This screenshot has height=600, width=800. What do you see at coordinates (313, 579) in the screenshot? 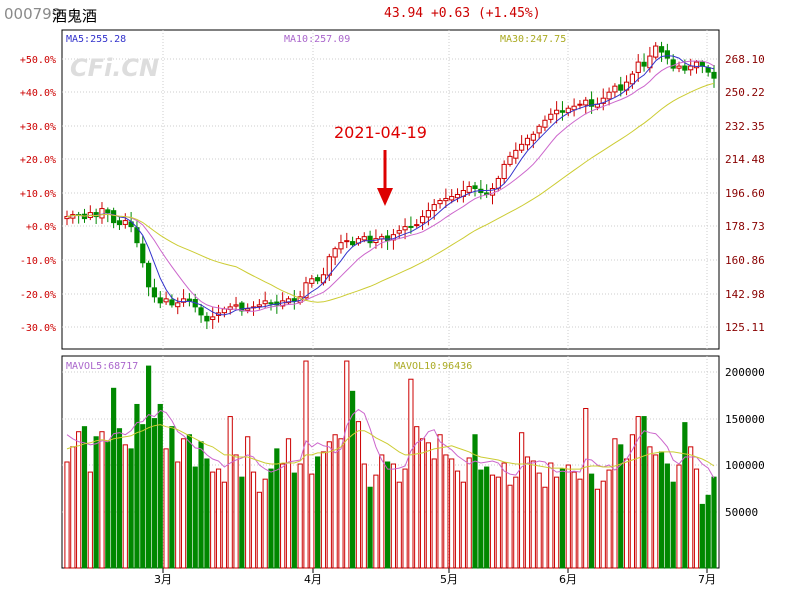
I see `x-axis-label: 4月` at bounding box center [313, 579].